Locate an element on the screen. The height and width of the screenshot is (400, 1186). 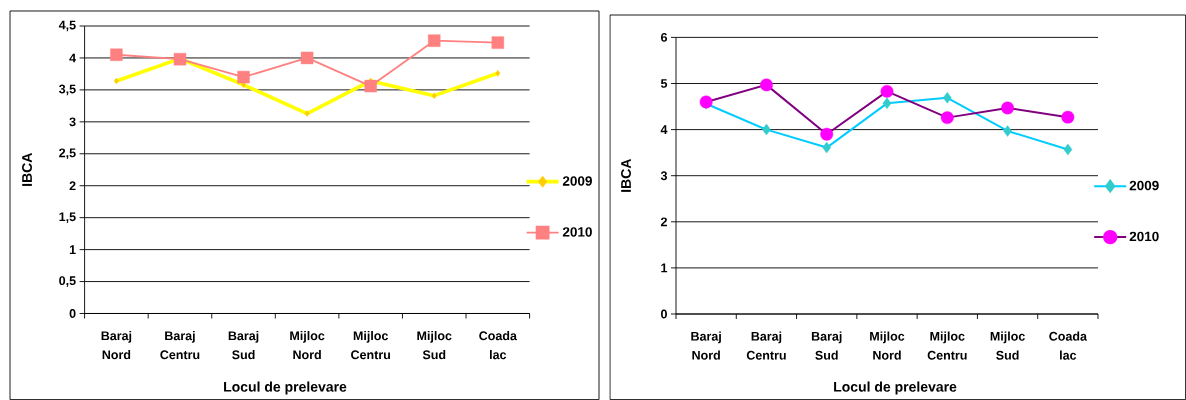
y-tick-label: 6 is located at coordinates (664, 37).